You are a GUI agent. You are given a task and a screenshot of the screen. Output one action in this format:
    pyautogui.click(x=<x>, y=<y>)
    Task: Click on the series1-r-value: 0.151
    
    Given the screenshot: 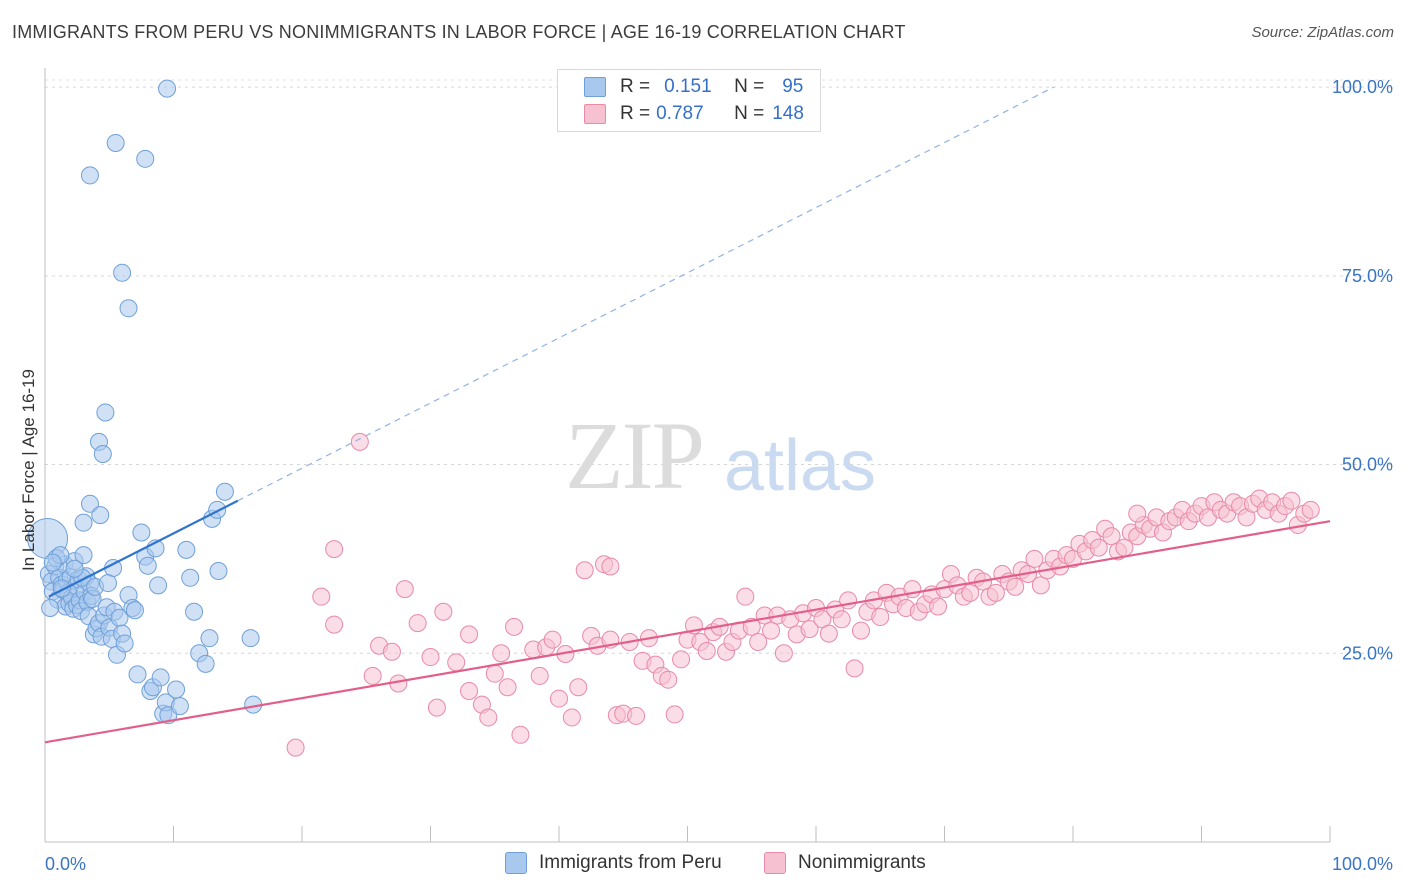 What is the action you would take?
    pyautogui.click(x=688, y=86)
    